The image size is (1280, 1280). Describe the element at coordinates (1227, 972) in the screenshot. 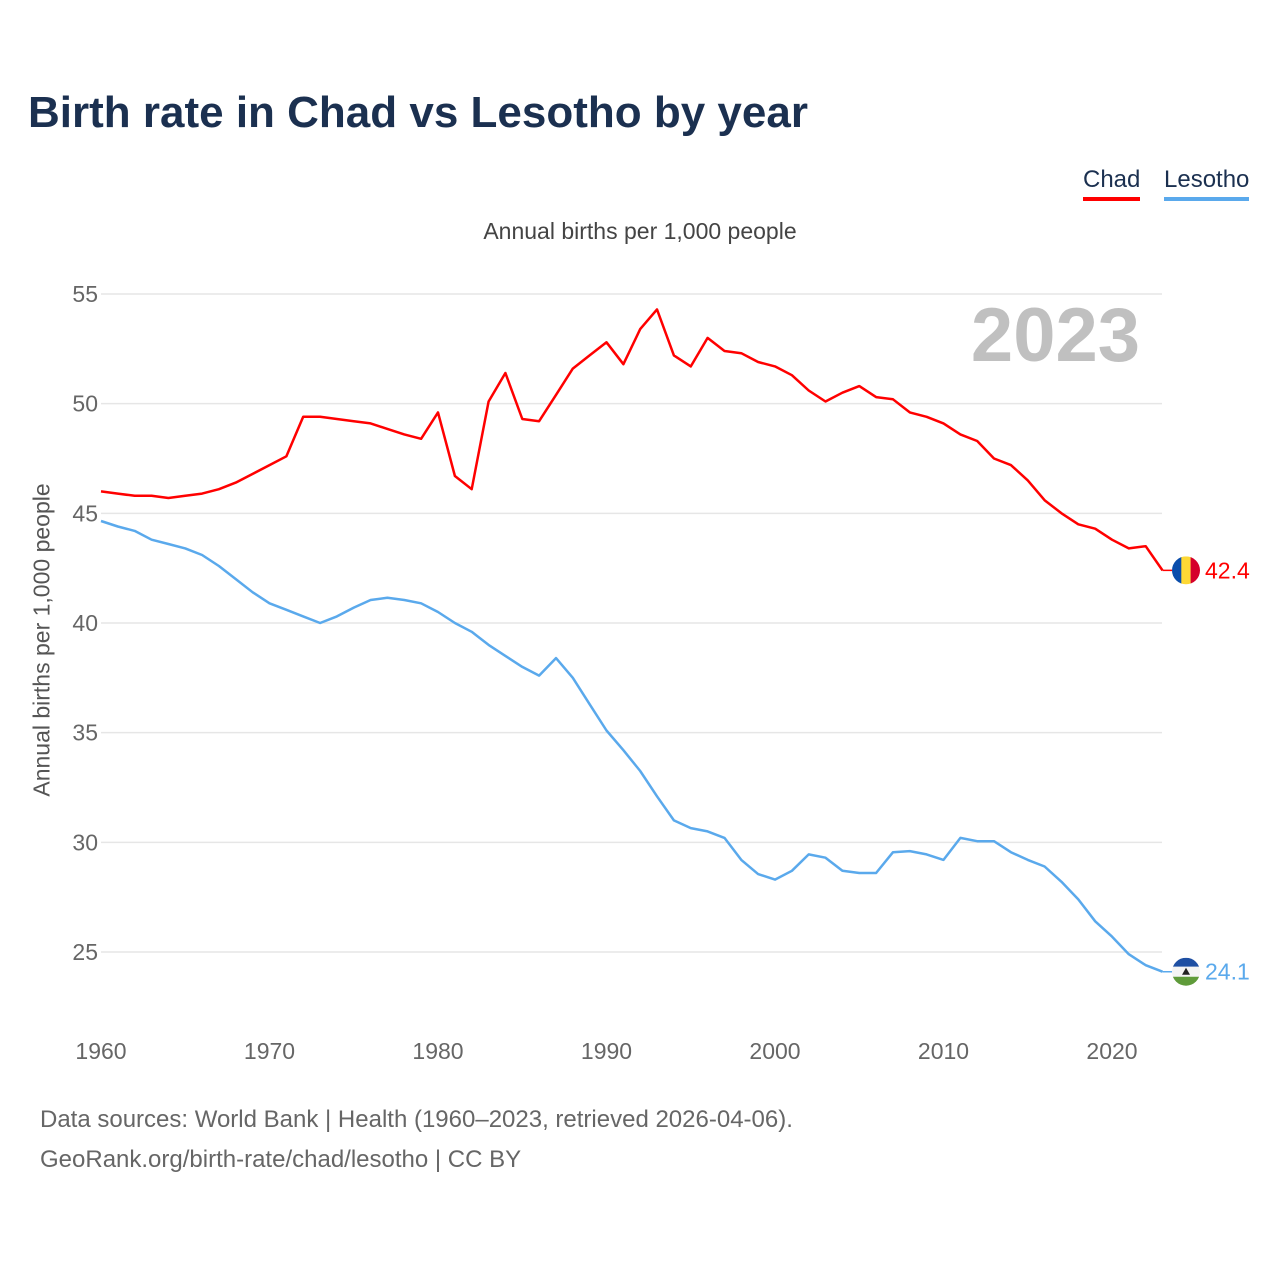

I see `end-value-label: 24.1` at that location.